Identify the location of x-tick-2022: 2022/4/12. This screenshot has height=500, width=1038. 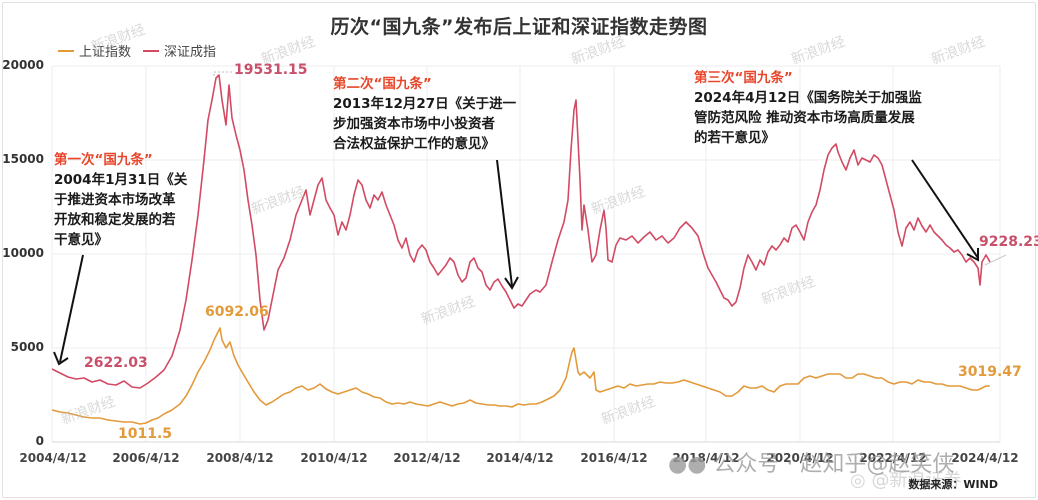
(893, 458).